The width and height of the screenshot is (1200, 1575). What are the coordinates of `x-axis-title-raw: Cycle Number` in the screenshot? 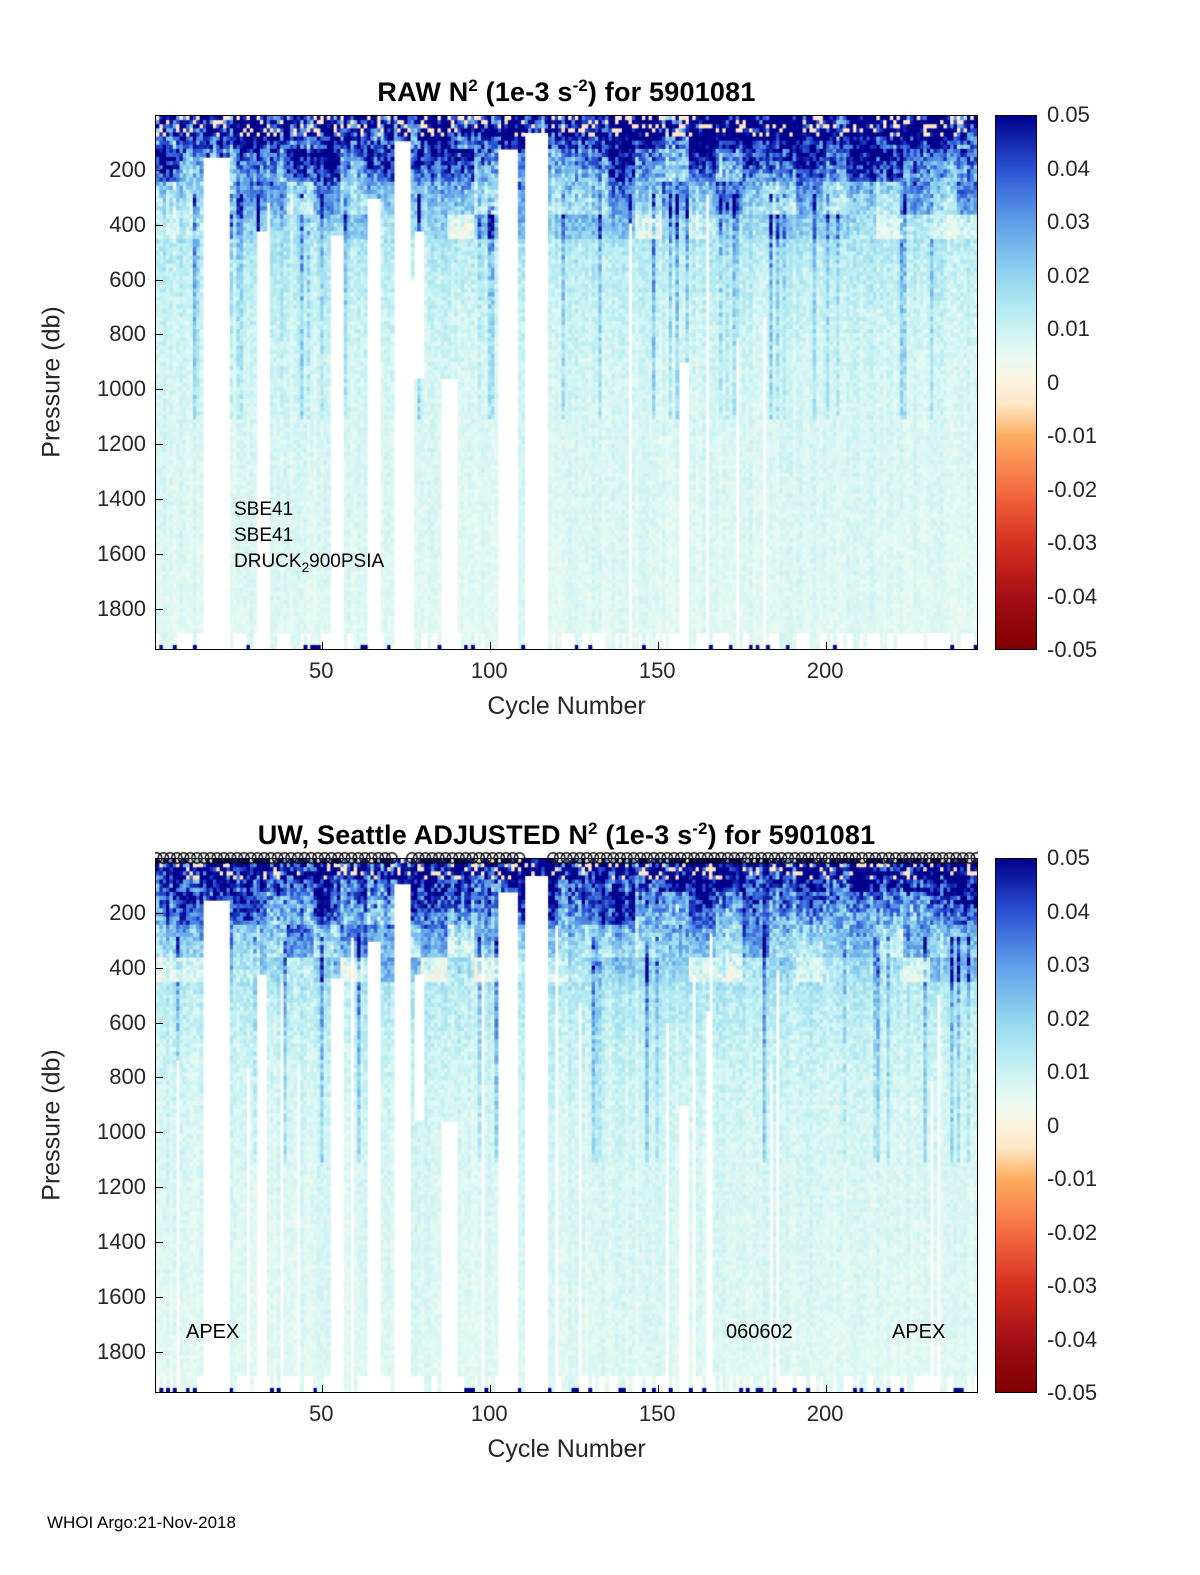 It's located at (566, 706).